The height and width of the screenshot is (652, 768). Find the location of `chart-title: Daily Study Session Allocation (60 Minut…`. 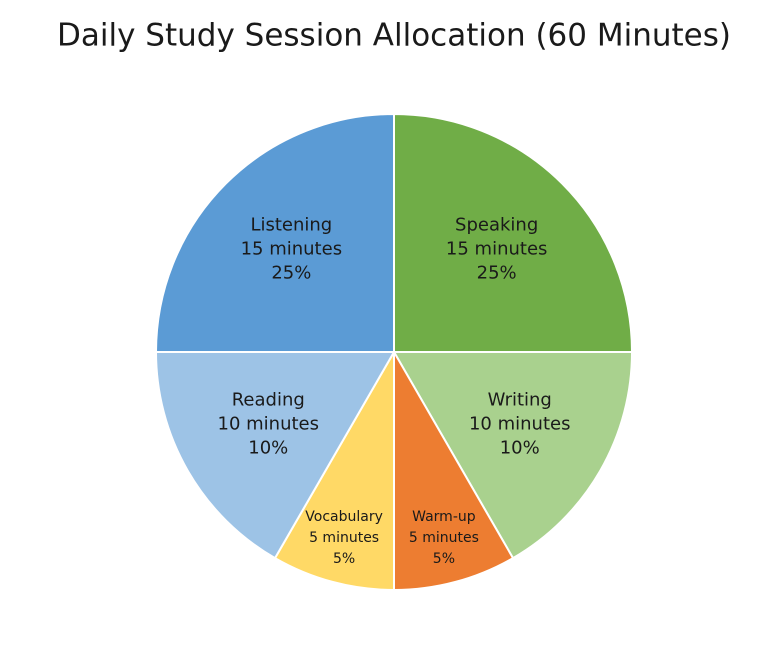

chart-title: Daily Study Session Allocation (60 Minut… is located at coordinates (394, 36).